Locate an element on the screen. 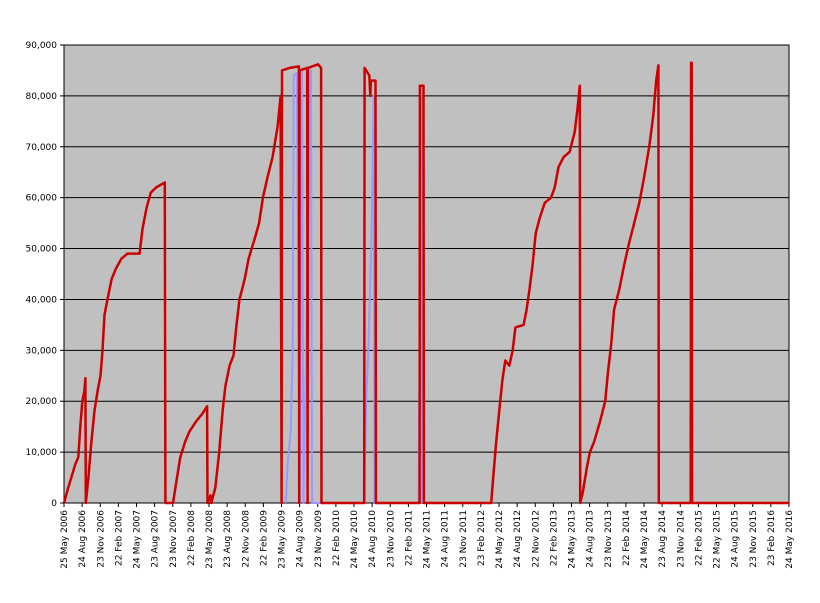  x-tick-label: 23 Nov 2011 is located at coordinates (464, 539).